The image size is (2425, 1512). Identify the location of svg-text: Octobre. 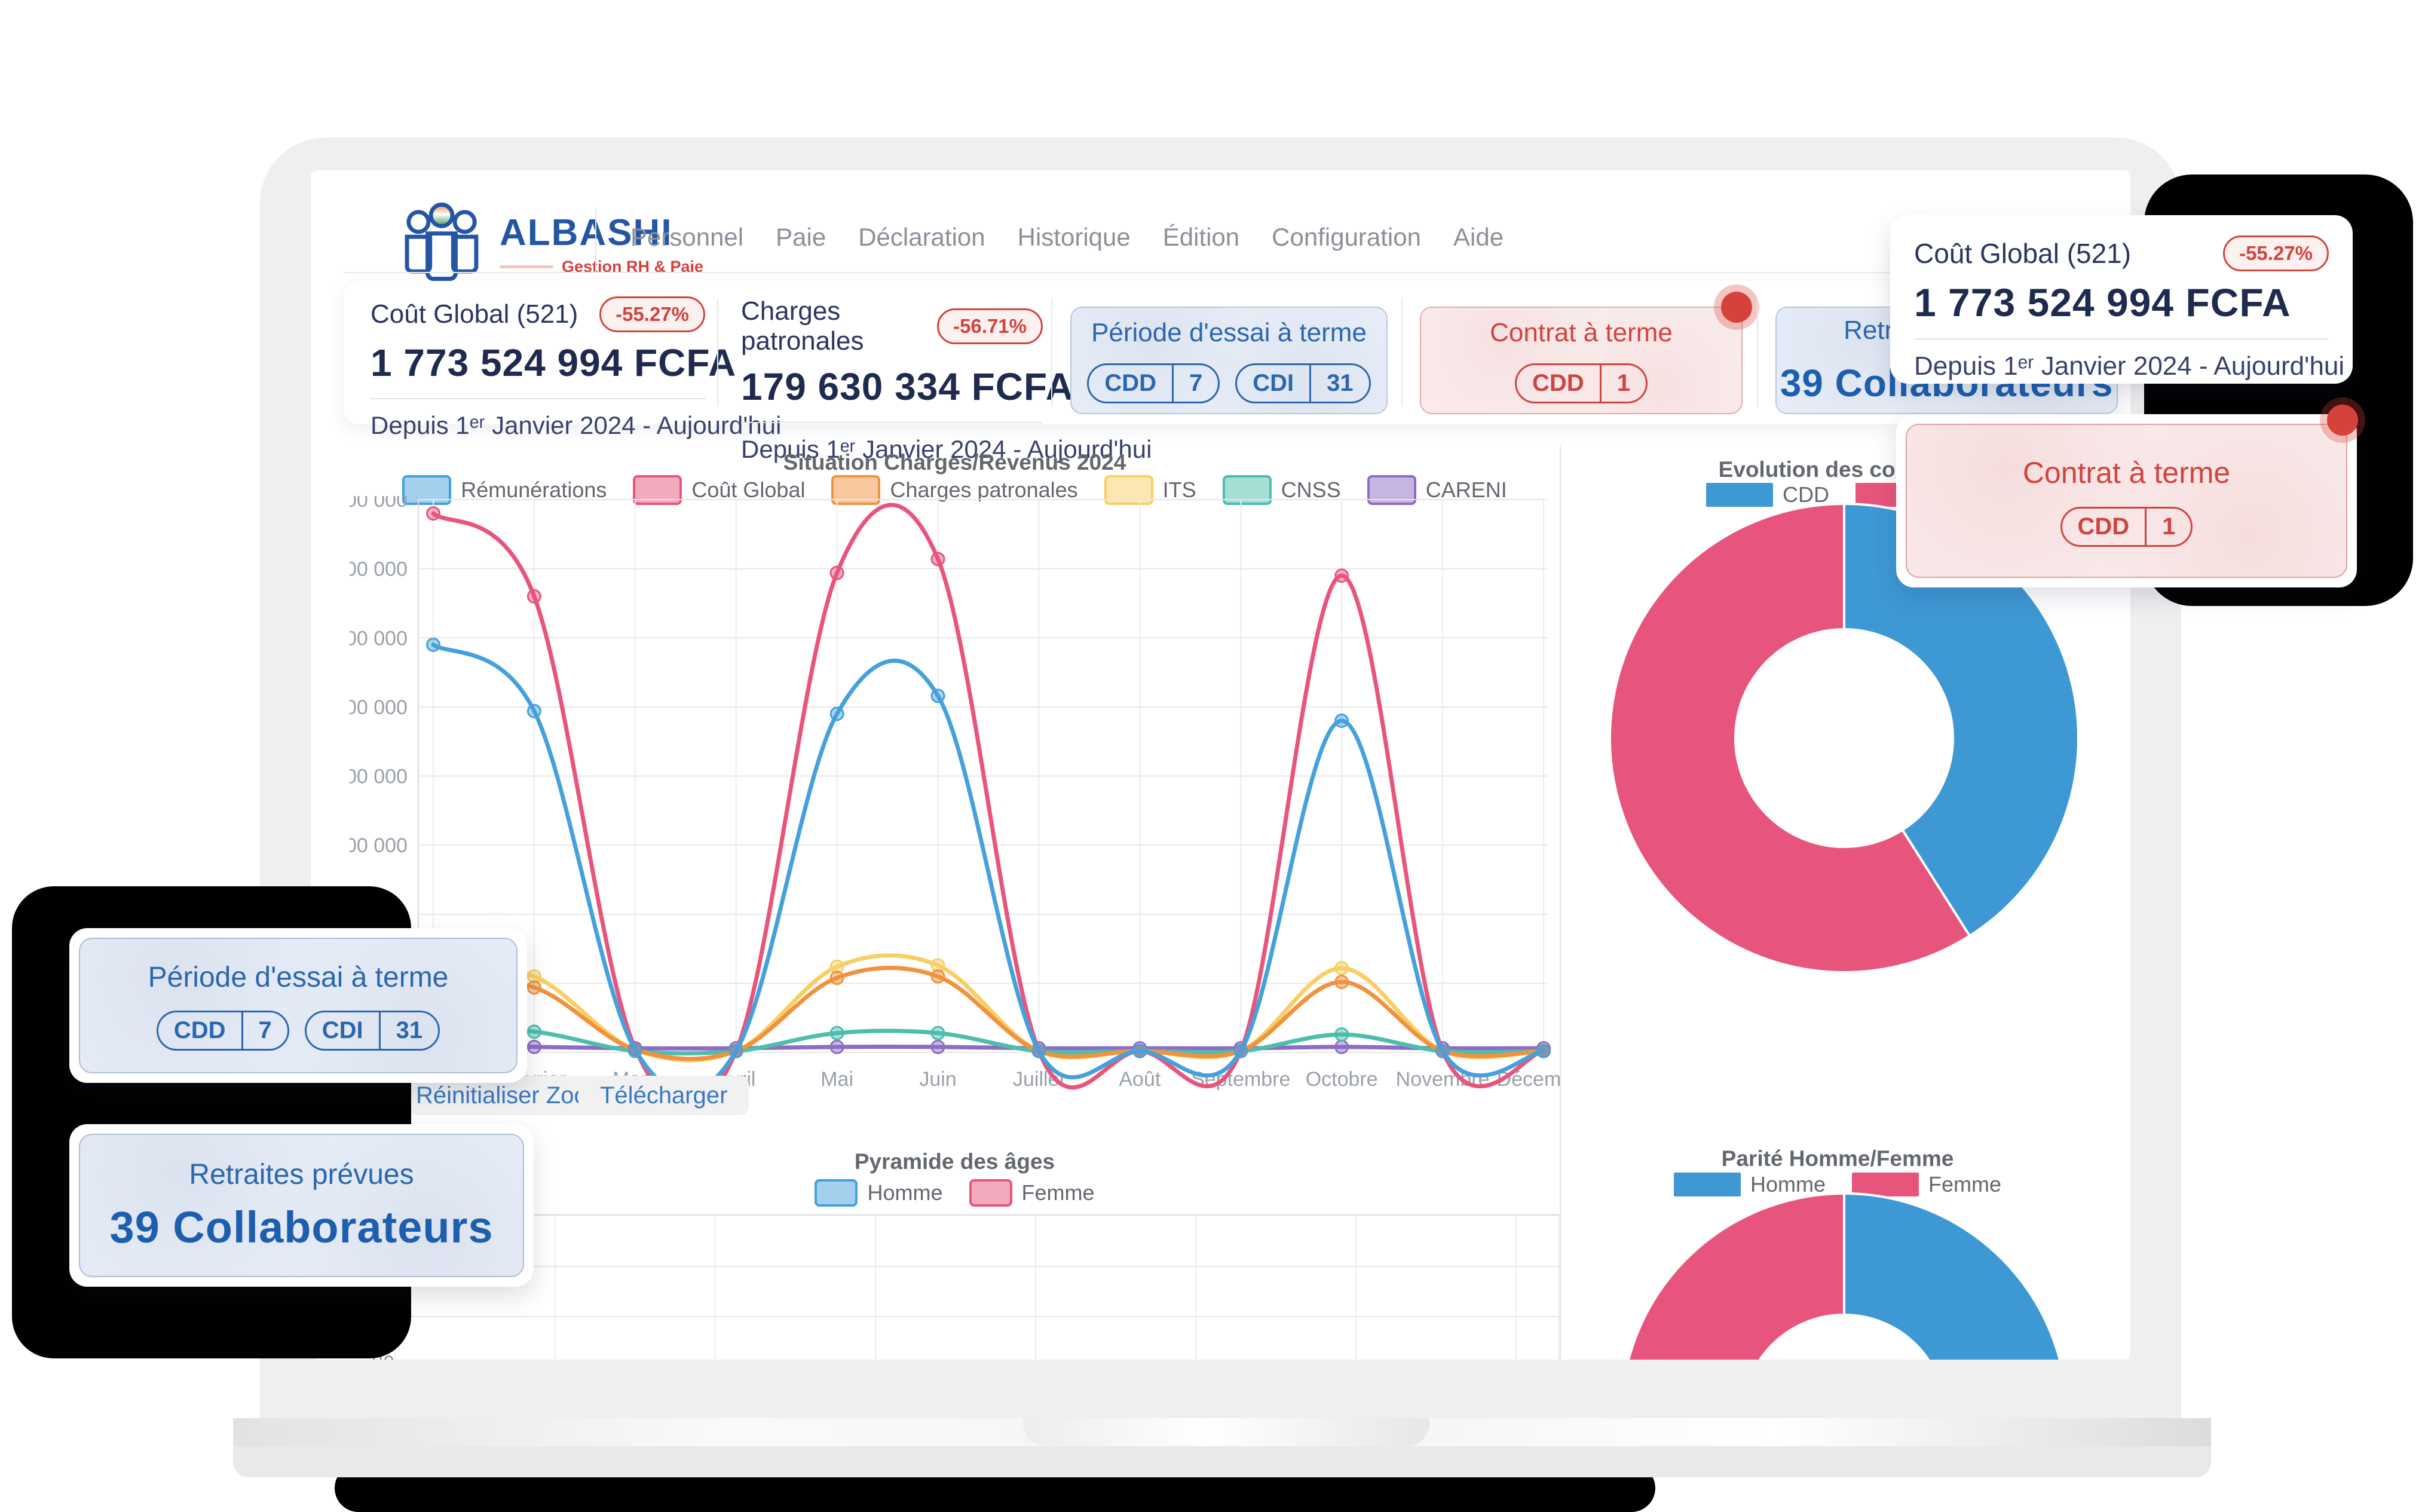
(1342, 1079).